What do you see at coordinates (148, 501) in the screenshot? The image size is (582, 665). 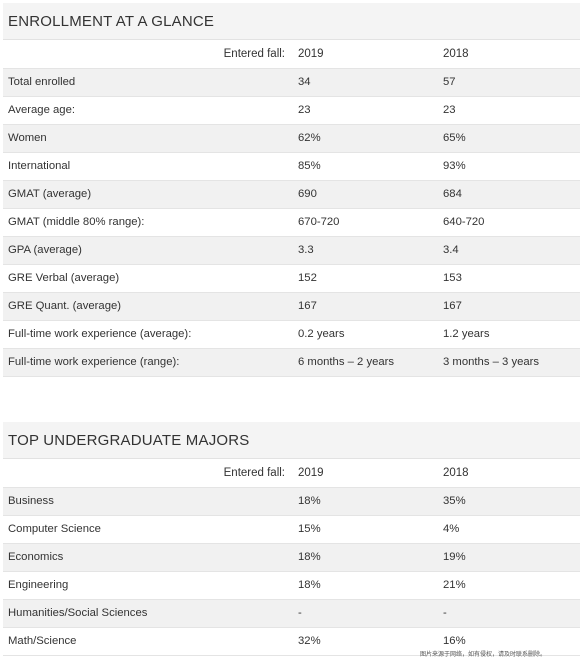 I see `row-label: Business` at bounding box center [148, 501].